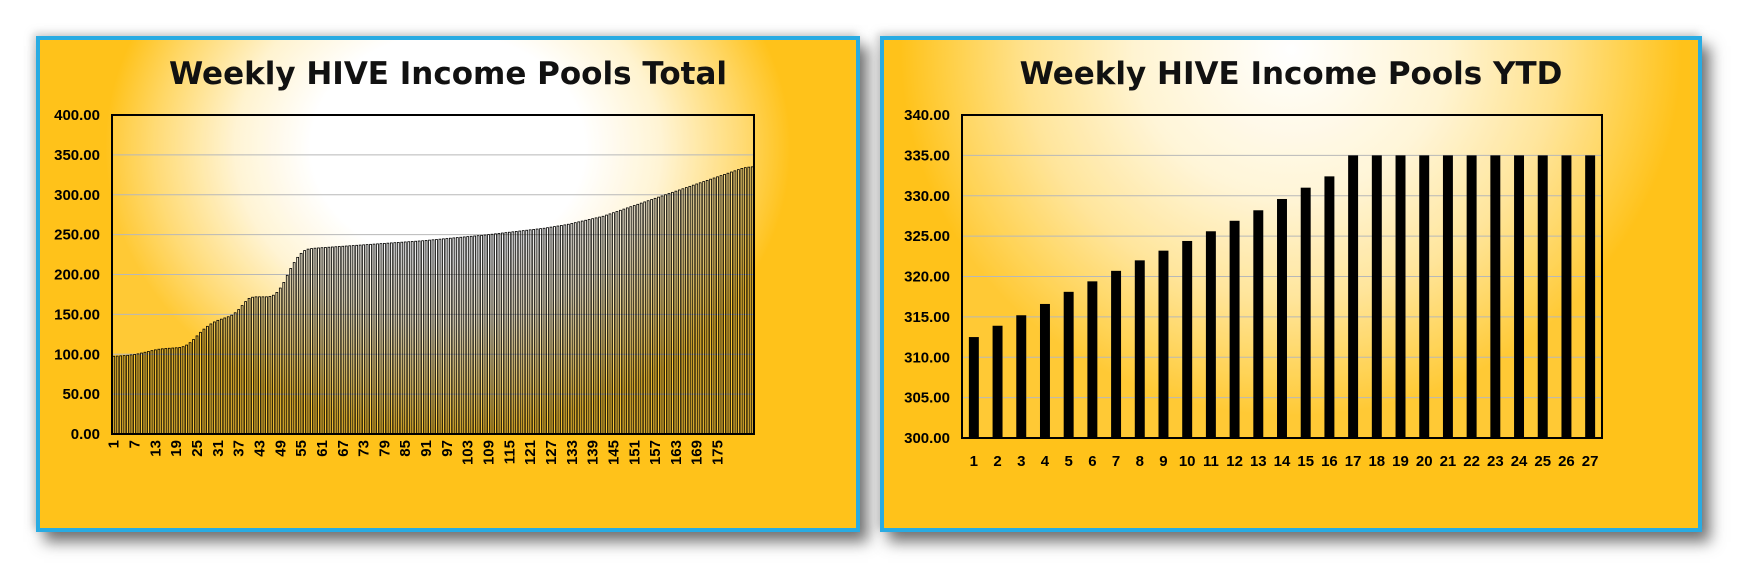 The height and width of the screenshot is (572, 1738). I want to click on x-tick-label: 115, so click(509, 452).